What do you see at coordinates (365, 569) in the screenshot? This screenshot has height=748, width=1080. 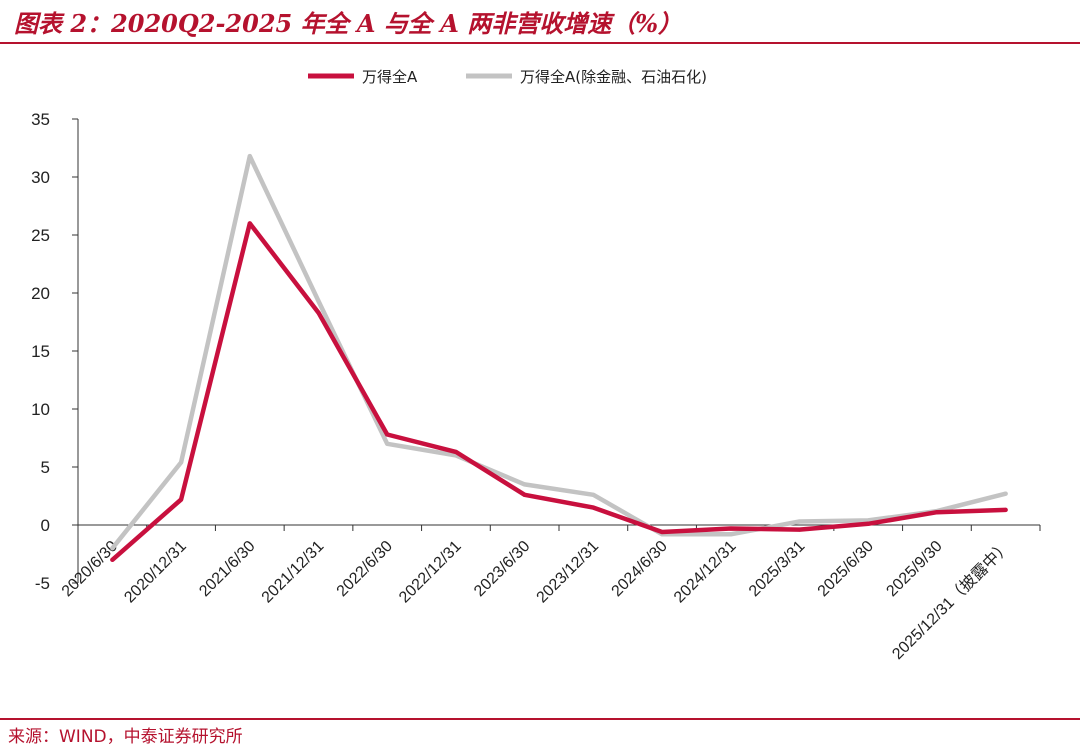 I see `x-tick-label: 2022/6/30` at bounding box center [365, 569].